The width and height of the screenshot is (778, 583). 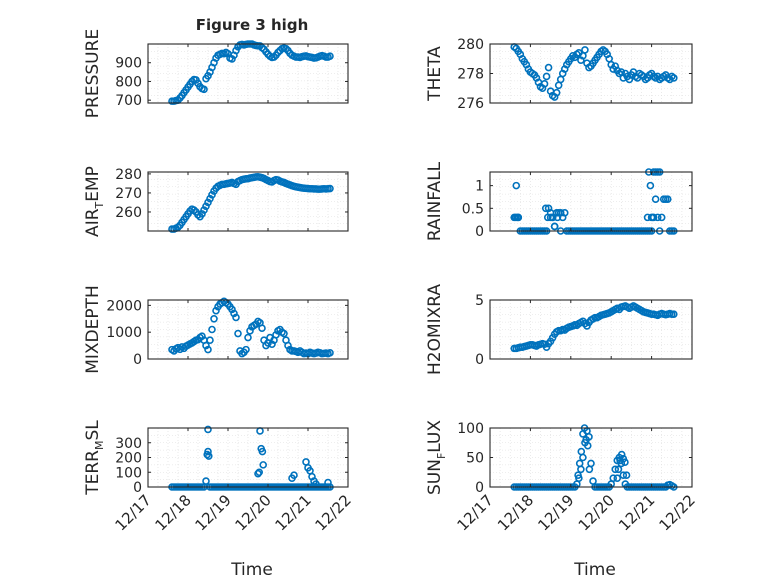 What do you see at coordinates (128, 101) in the screenshot?
I see `y-tick-label: 700` at bounding box center [128, 101].